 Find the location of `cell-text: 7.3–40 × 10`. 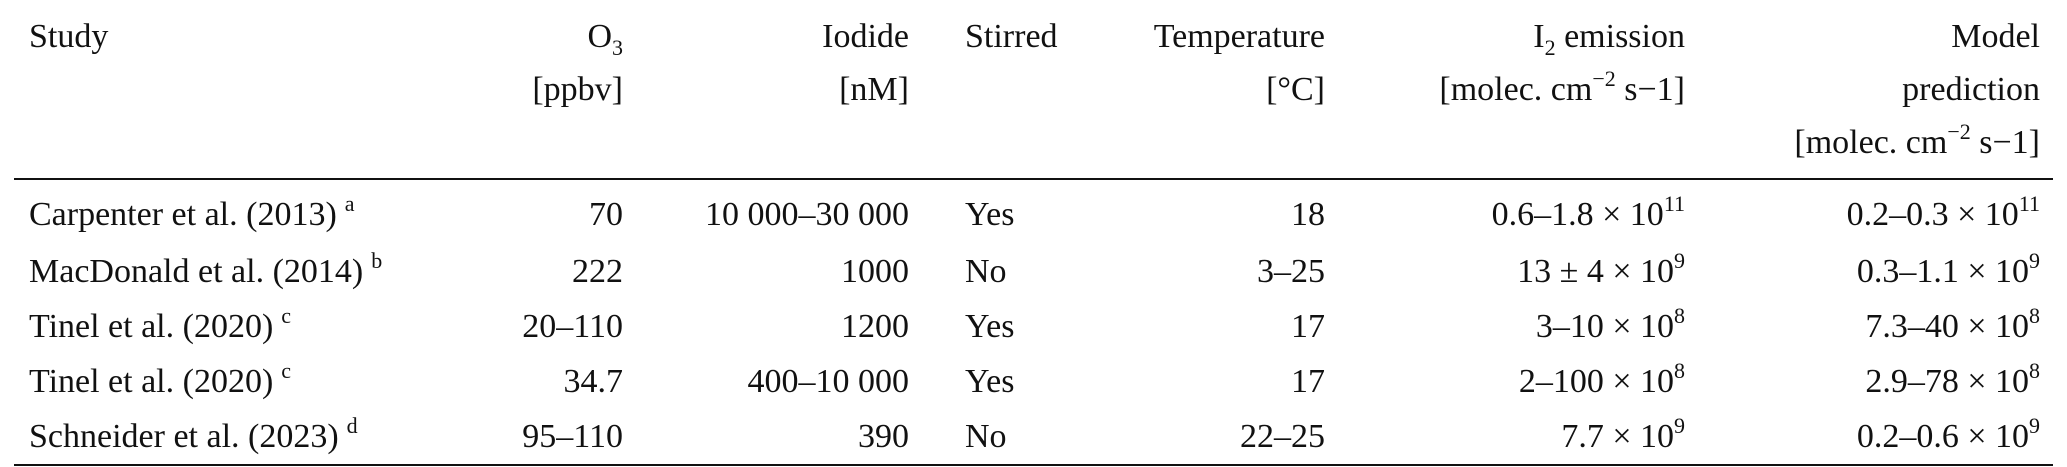

cell-text: 7.3–40 × 10 is located at coordinates (1947, 326).